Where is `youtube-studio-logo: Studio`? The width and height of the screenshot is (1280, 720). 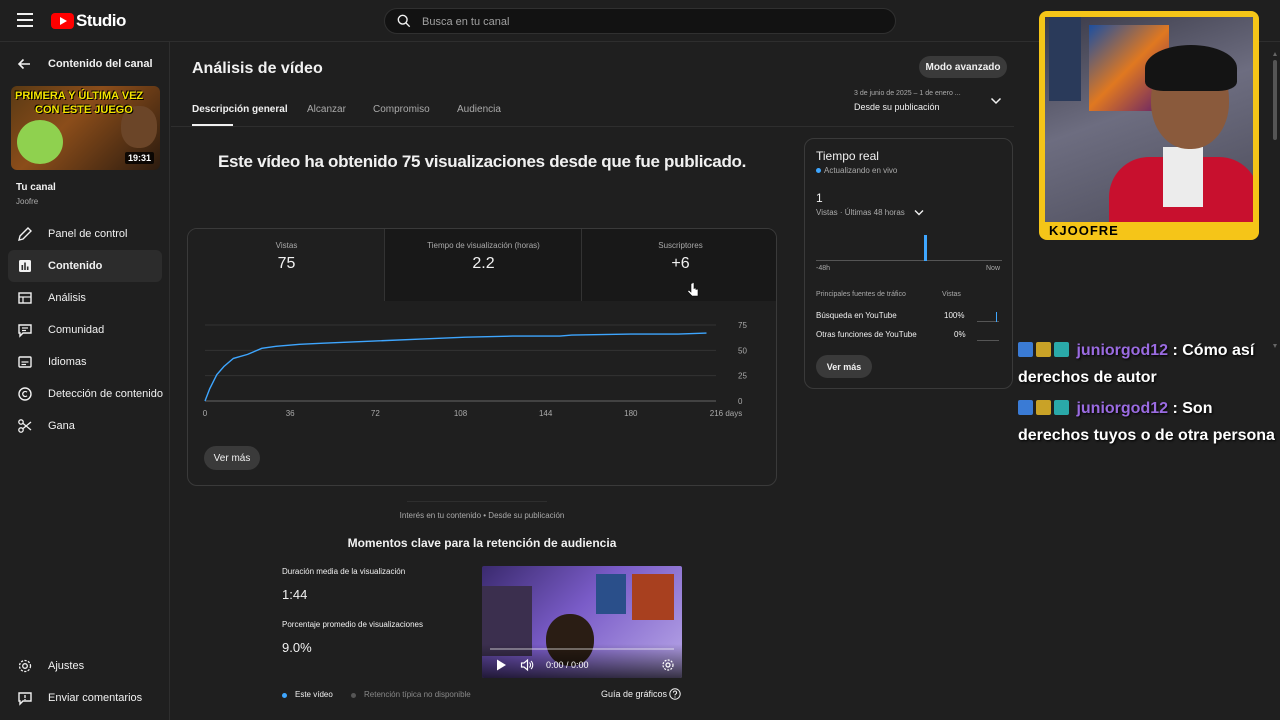
youtube-studio-logo: Studio is located at coordinates (88, 21).